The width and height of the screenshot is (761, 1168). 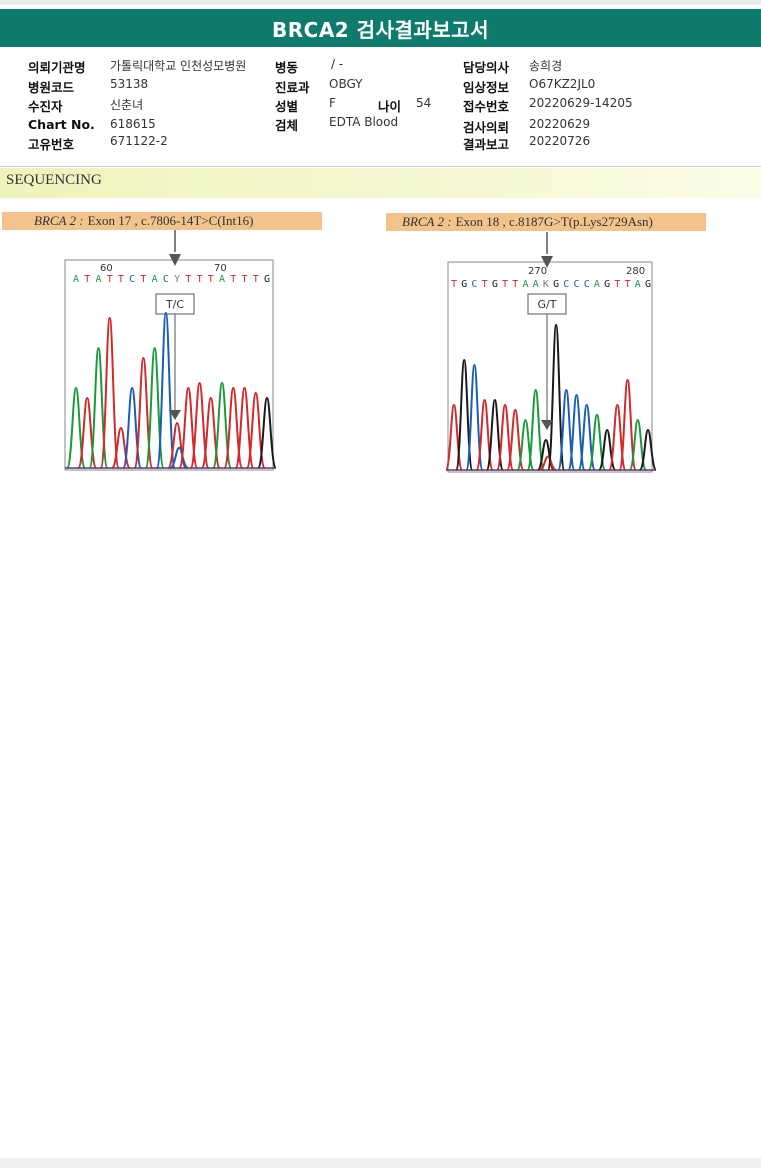 I want to click on position-label: 70, so click(x=220, y=268).